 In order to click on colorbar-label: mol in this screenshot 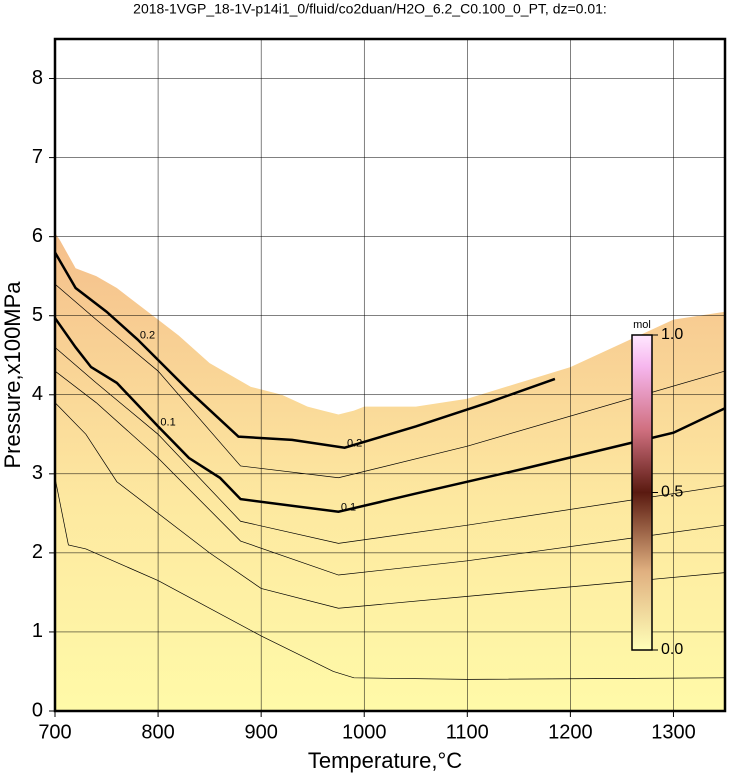, I will do `click(642, 325)`.